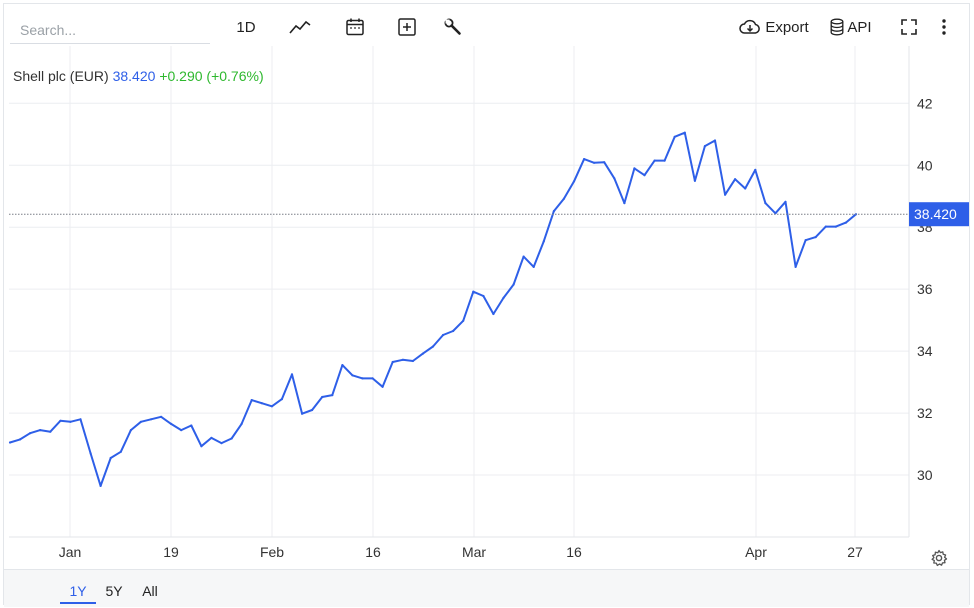 The image size is (974, 608). I want to click on y-tick-label: 36, so click(925, 289).